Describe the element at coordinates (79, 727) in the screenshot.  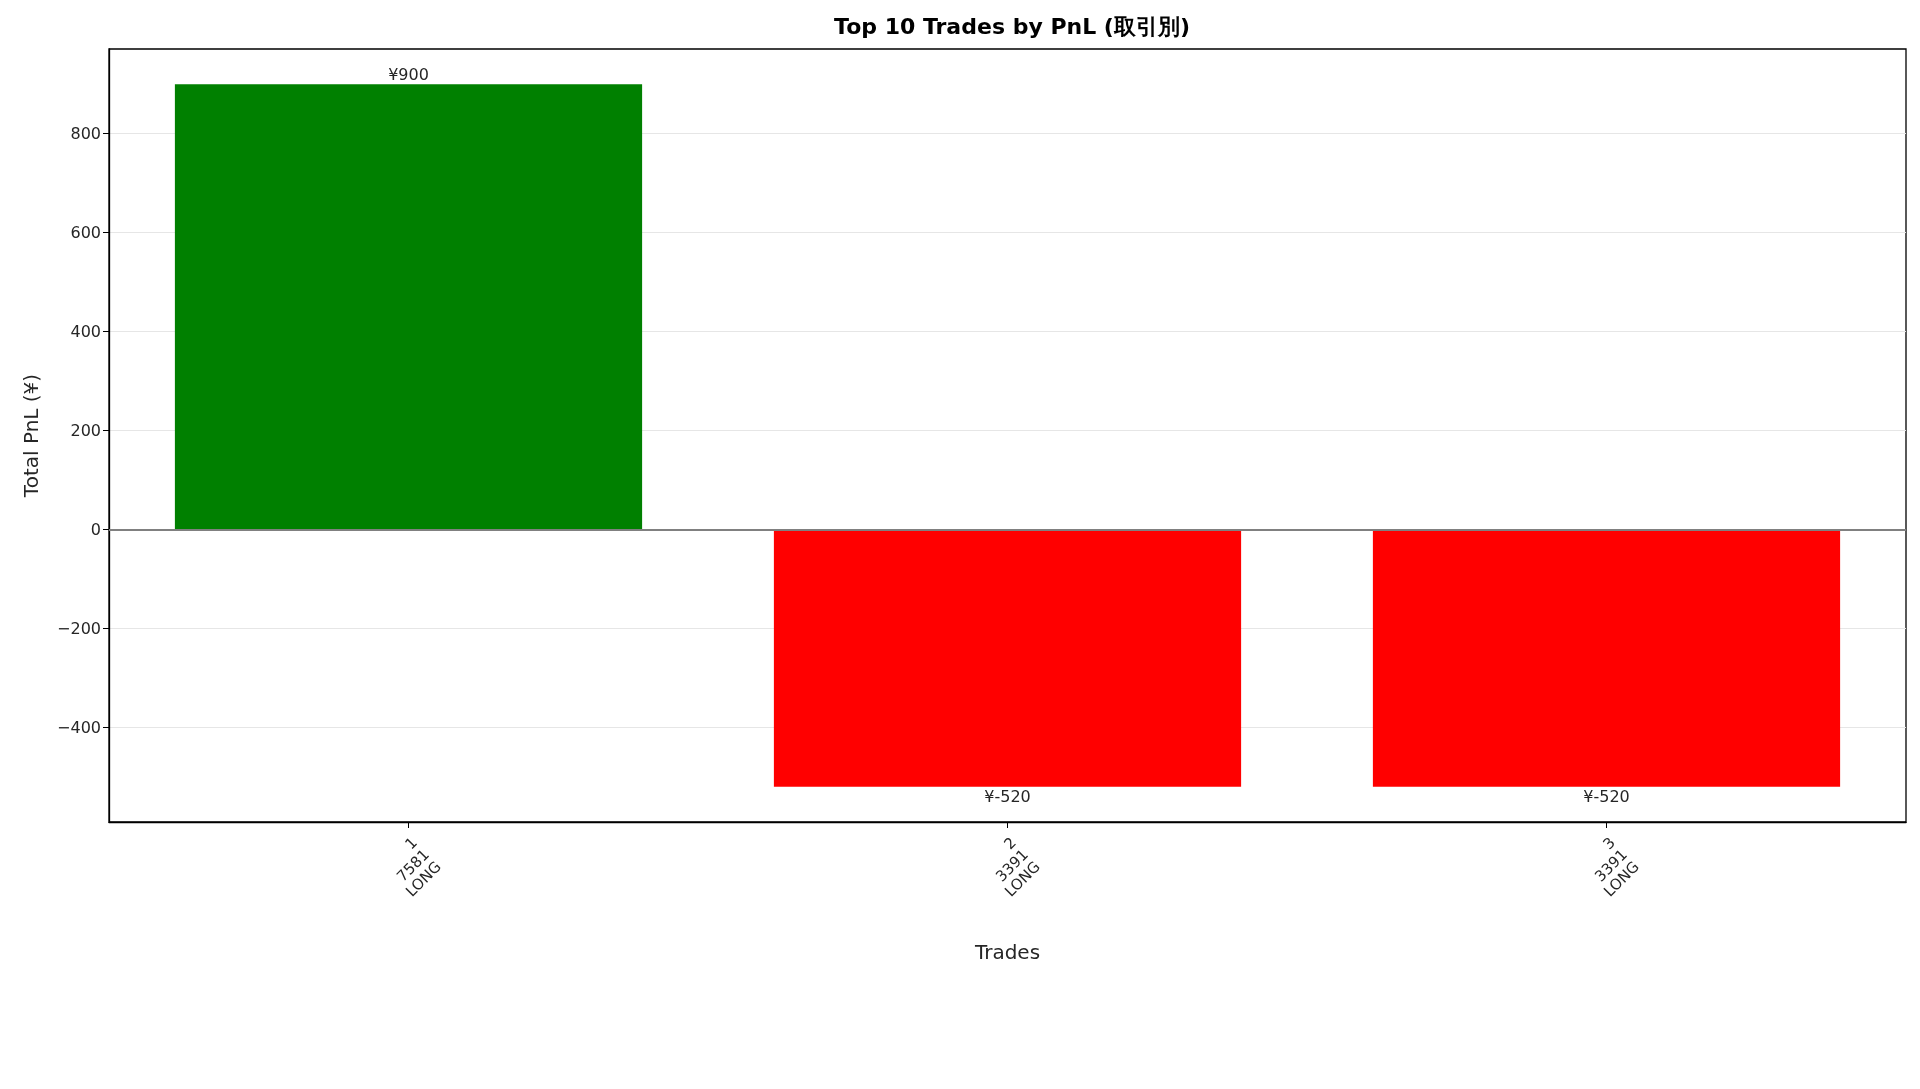
I see `y-tick-label: −400` at that location.